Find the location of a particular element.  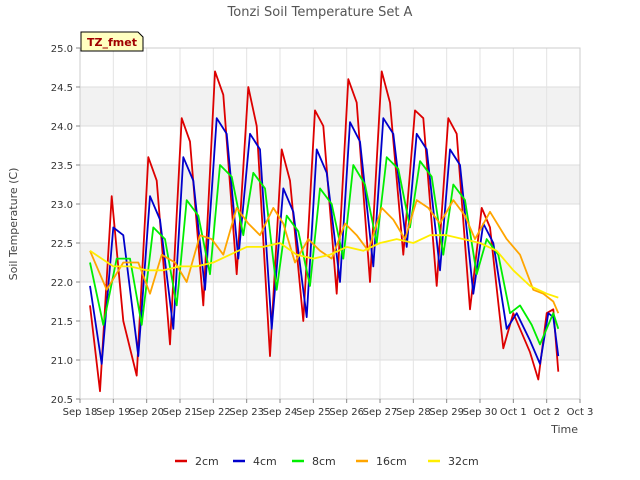

y-tick-label: 24.5 is located at coordinates (62, 88).